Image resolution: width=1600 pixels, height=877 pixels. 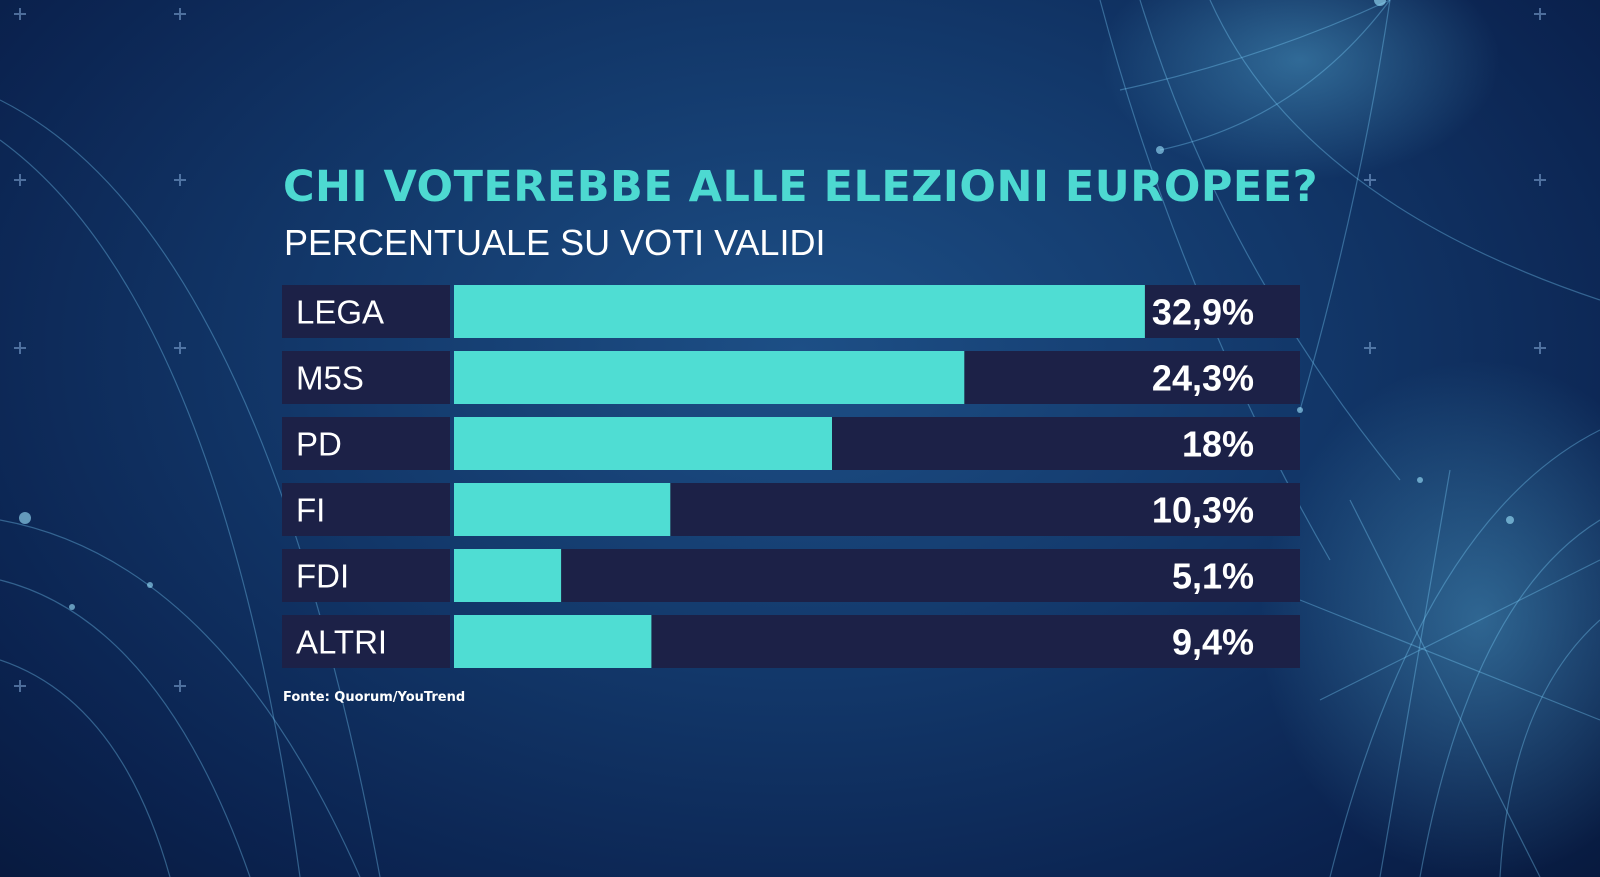 What do you see at coordinates (1203, 510) in the screenshot?
I see `data-label: 10,3%` at bounding box center [1203, 510].